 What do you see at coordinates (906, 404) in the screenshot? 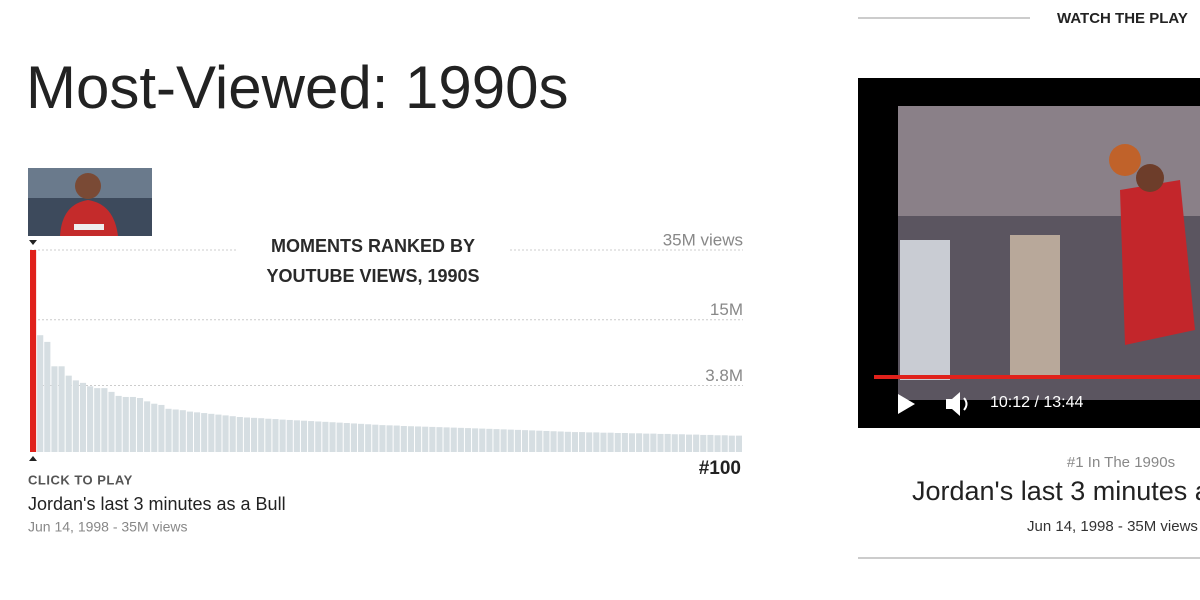
I see `play-button` at bounding box center [906, 404].